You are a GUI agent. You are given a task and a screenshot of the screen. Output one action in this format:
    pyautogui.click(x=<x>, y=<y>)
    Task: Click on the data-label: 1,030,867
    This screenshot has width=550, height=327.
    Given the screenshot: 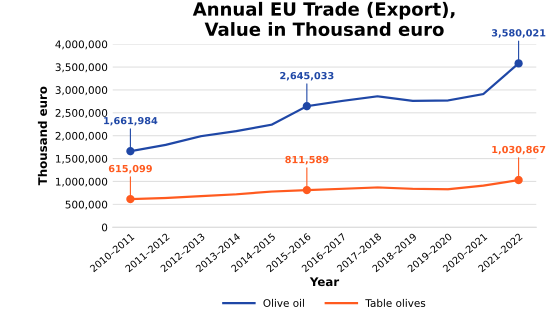 What is the action you would take?
    pyautogui.click(x=519, y=150)
    